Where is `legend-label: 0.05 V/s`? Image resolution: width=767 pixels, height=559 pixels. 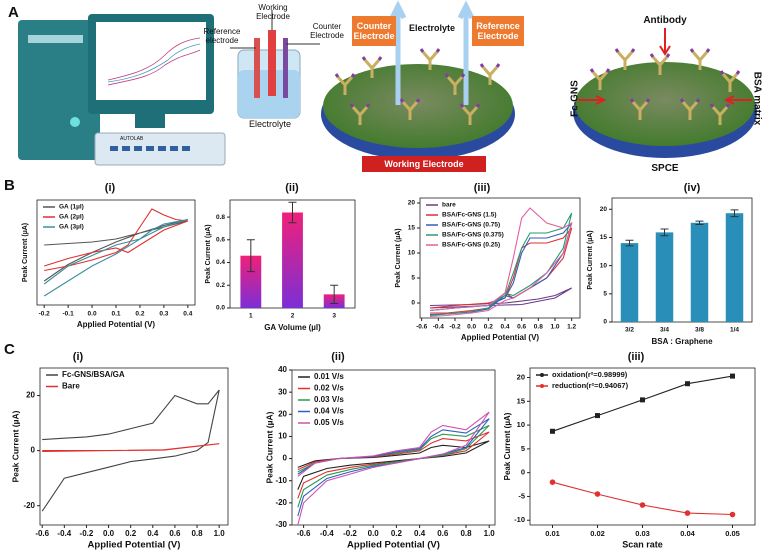
legend-label: 0.05 V/s is located at coordinates (329, 422).